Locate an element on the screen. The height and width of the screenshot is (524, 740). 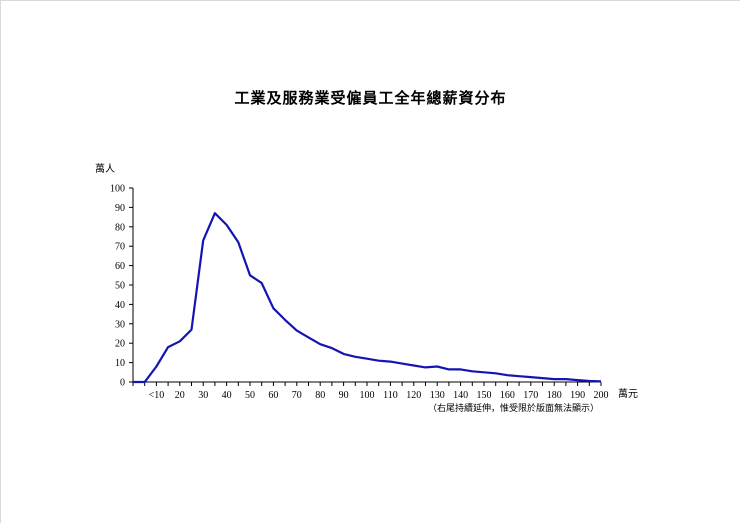
x-axis-unit-label: 萬元 is located at coordinates (628, 393).